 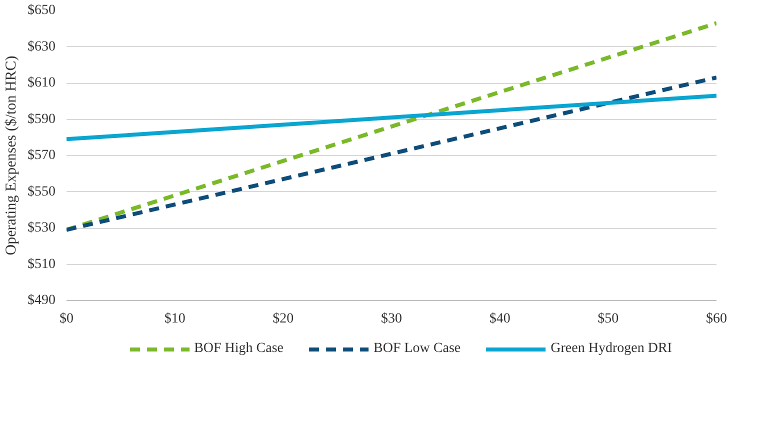 I want to click on x-tick-label: $10, so click(x=175, y=319).